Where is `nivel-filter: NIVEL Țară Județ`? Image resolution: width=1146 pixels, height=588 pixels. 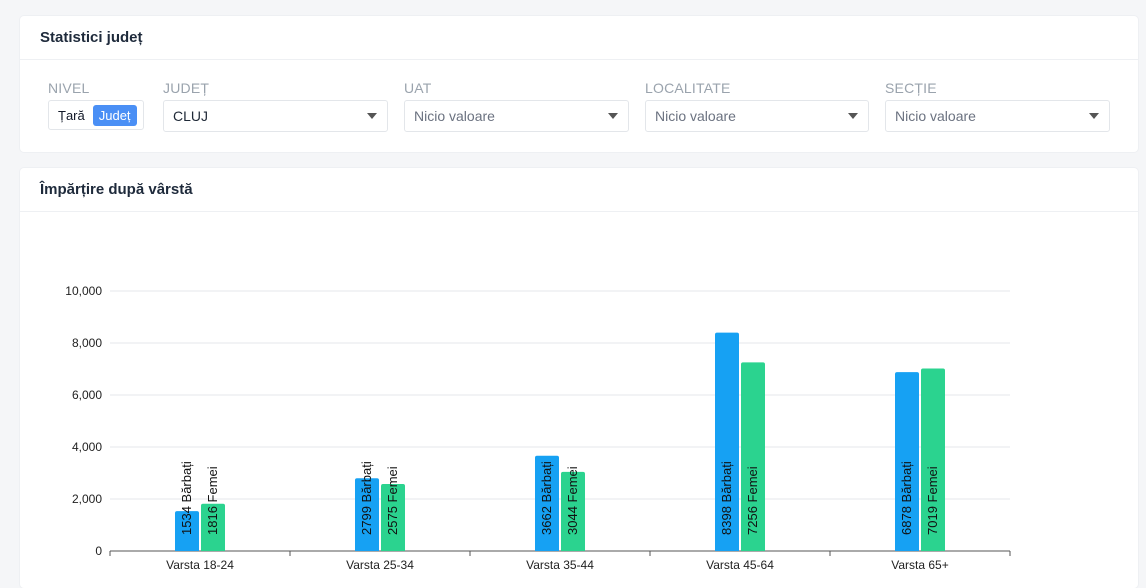
nivel-filter: NIVEL Țară Județ is located at coordinates (96, 105).